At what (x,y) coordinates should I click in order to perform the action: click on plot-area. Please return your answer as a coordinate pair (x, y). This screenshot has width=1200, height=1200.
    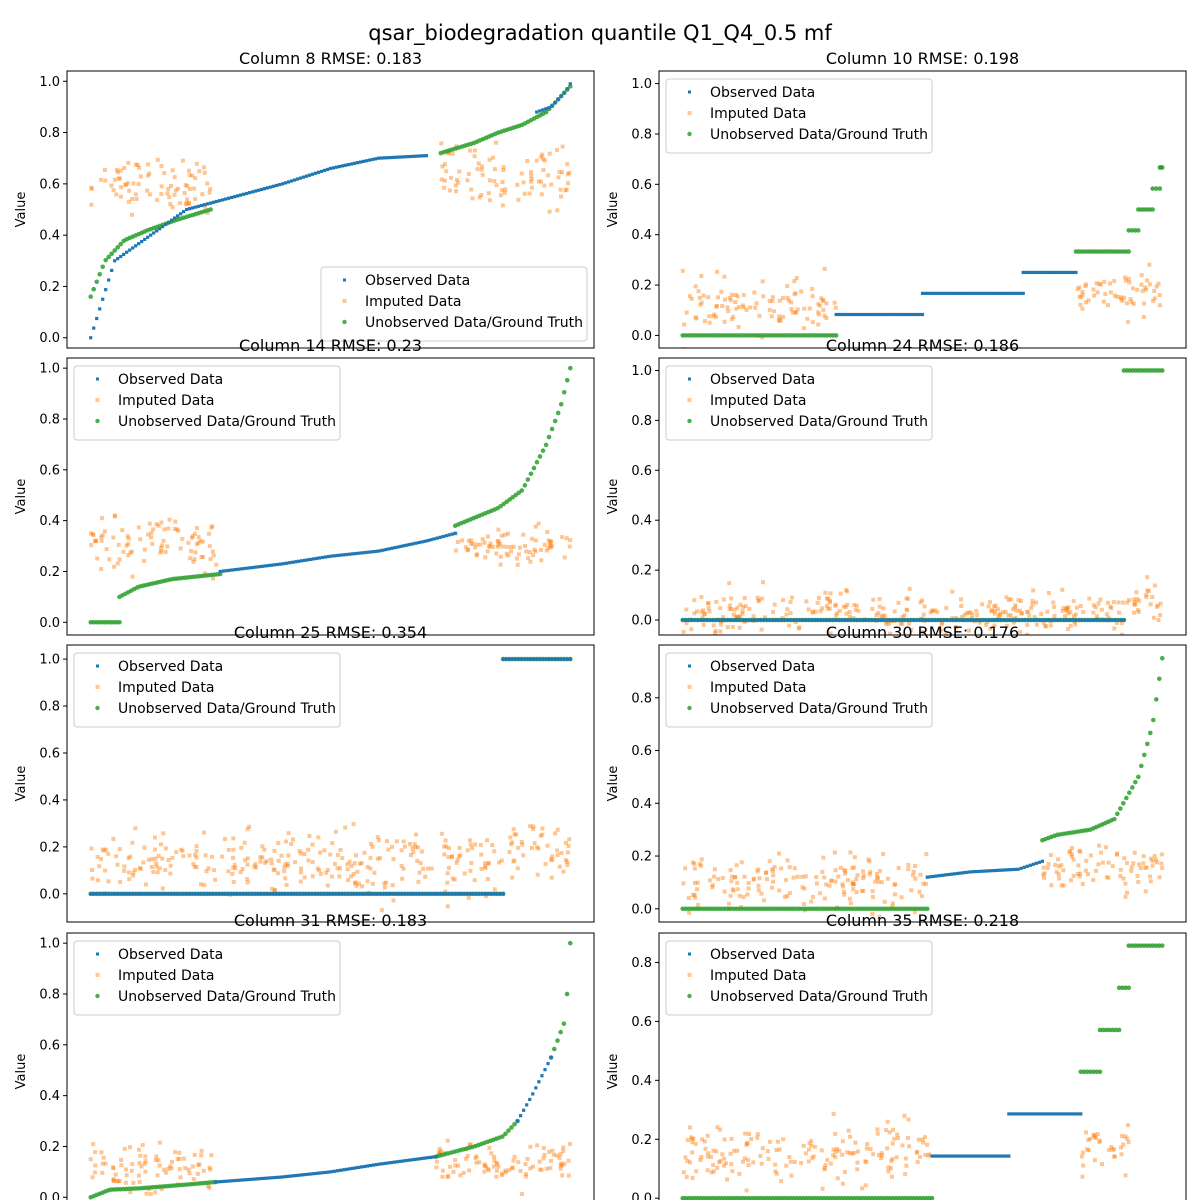
    Looking at the image, I should click on (922, 501).